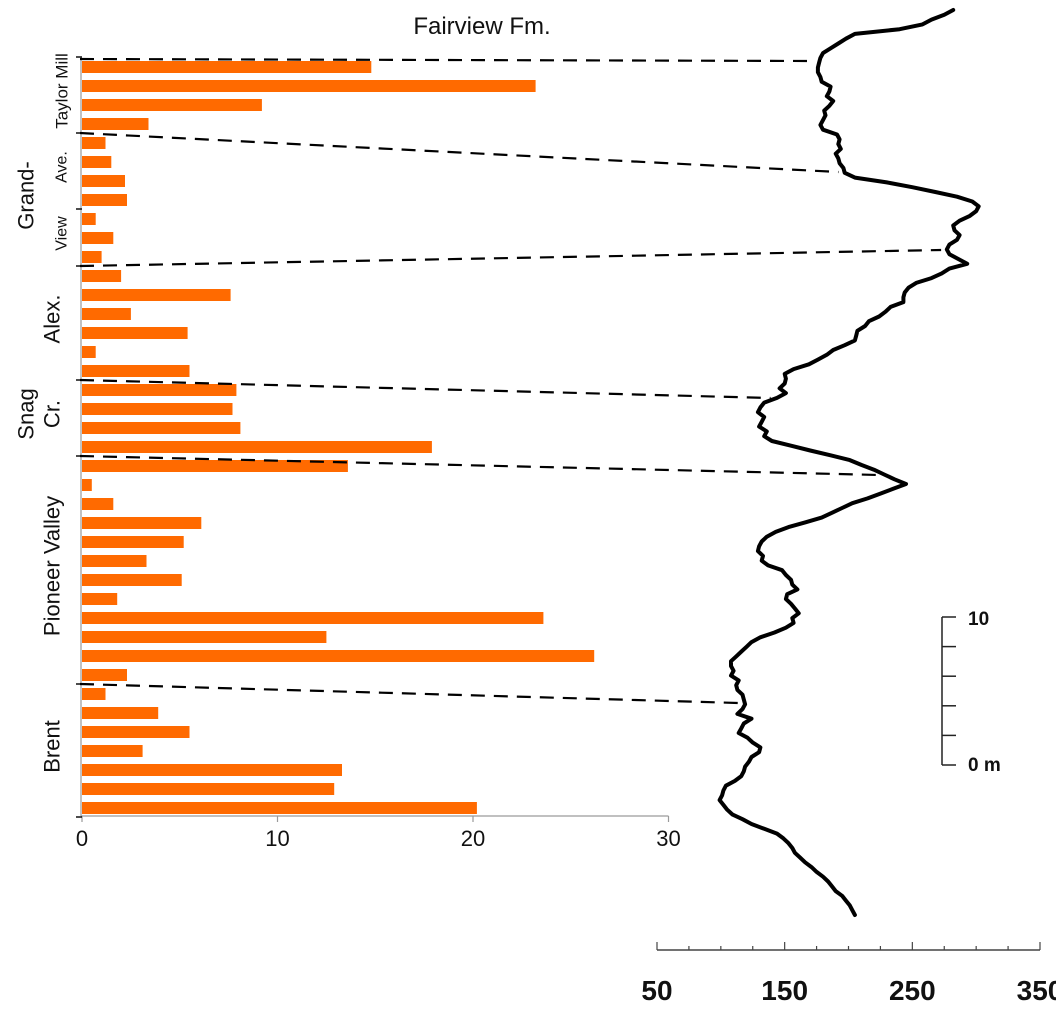  What do you see at coordinates (971, 692) in the screenshot?
I see `depth-scale: 10 0 m` at bounding box center [971, 692].